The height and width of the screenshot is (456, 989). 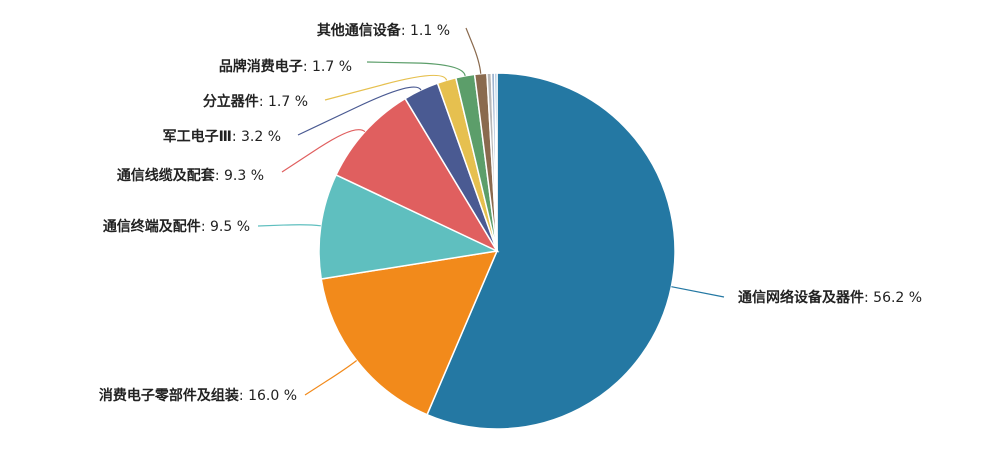 What do you see at coordinates (176, 226) in the screenshot?
I see `slice-label-3: 通信终端及配件: 9.5 %` at bounding box center [176, 226].